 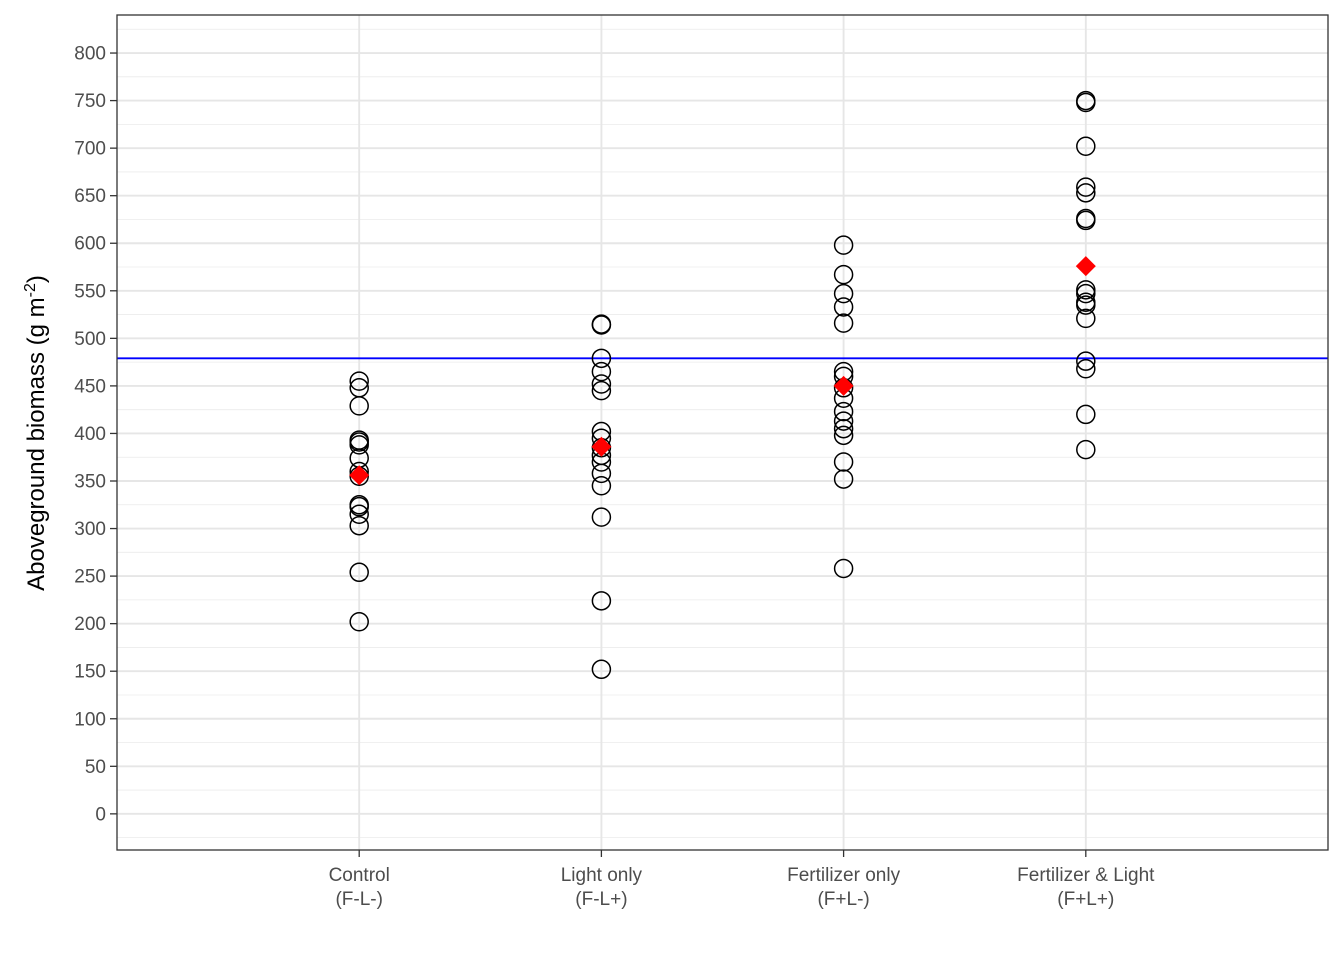 What do you see at coordinates (843, 875) in the screenshot?
I see `x-category-label-line1: Fertilizer only` at bounding box center [843, 875].